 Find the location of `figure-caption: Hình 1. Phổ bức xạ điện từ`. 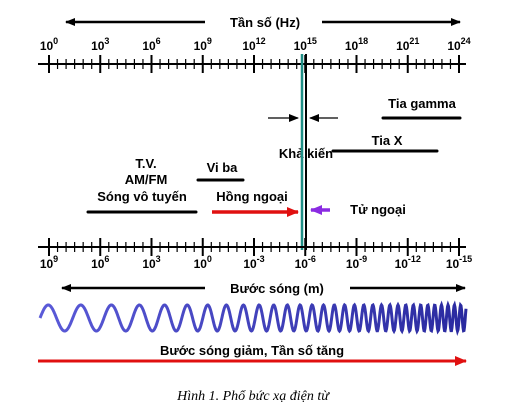

figure-caption: Hình 1. Phổ bức xạ điện từ is located at coordinates (253, 396).